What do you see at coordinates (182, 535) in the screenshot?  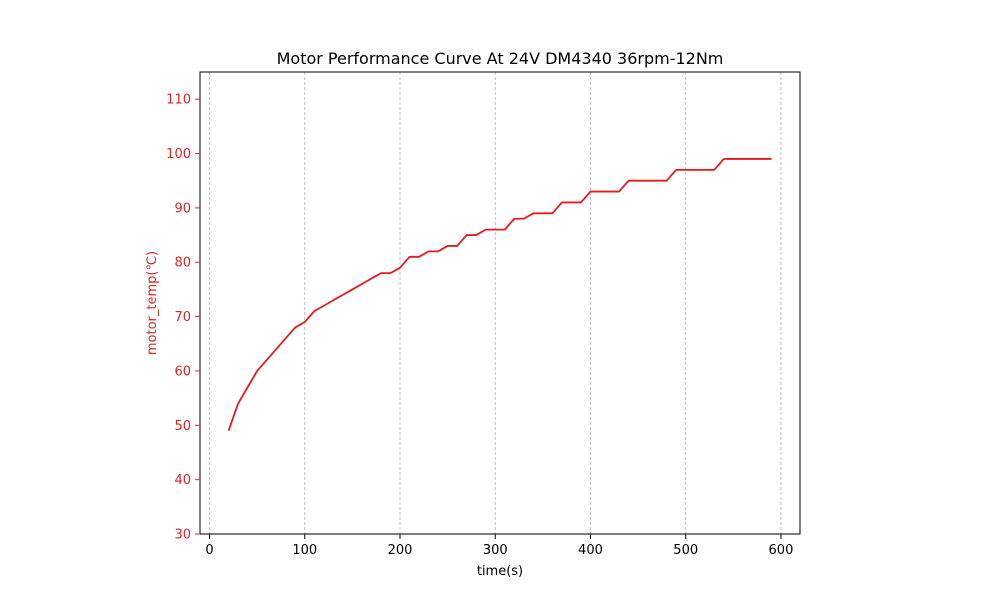 I see `y-tick-label: 30` at bounding box center [182, 535].